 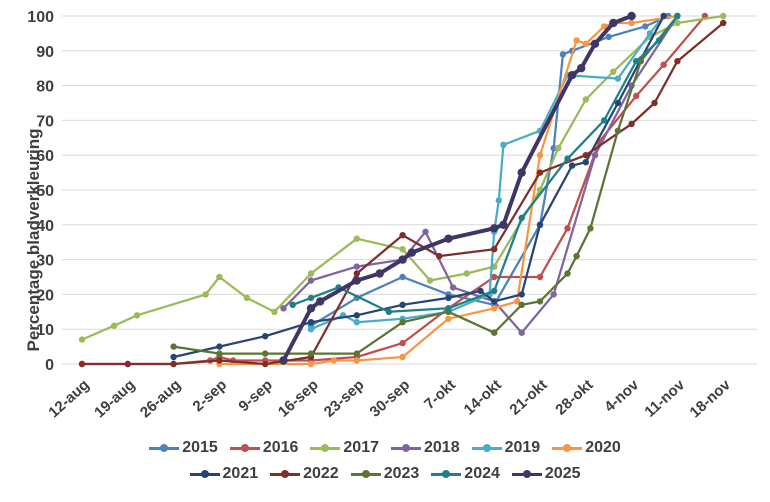 What do you see at coordinates (361, 447) in the screenshot?
I see `legend-label: 2017` at bounding box center [361, 447].